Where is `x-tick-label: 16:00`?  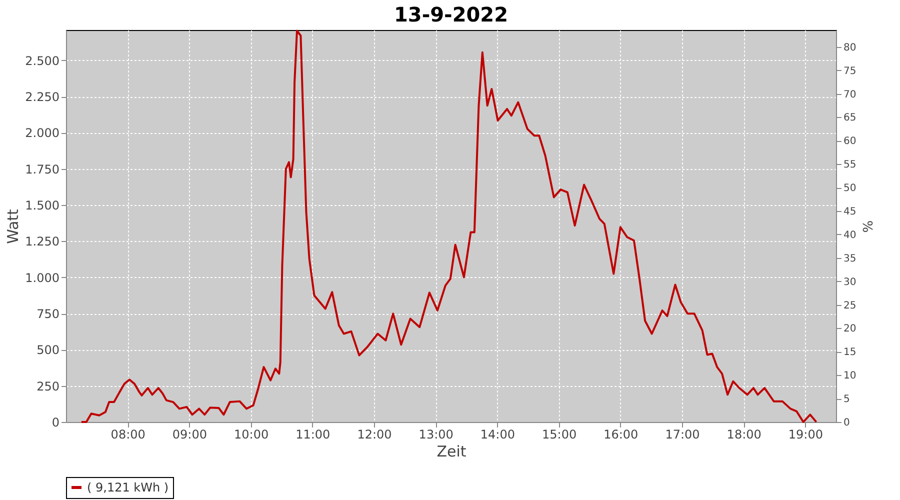
x-tick-label: 16:00 is located at coordinates (621, 435).